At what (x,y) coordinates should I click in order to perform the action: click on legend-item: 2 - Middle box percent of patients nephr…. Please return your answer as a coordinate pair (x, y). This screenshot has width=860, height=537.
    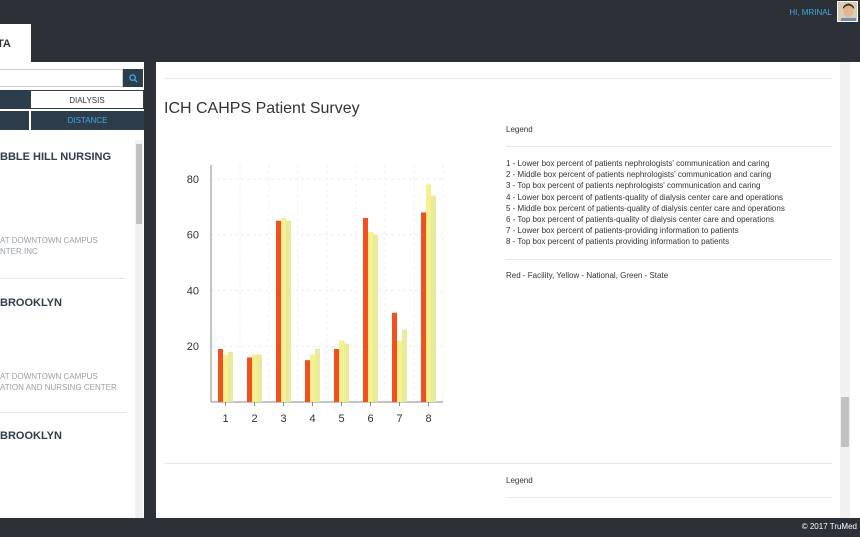
    Looking at the image, I should click on (639, 175).